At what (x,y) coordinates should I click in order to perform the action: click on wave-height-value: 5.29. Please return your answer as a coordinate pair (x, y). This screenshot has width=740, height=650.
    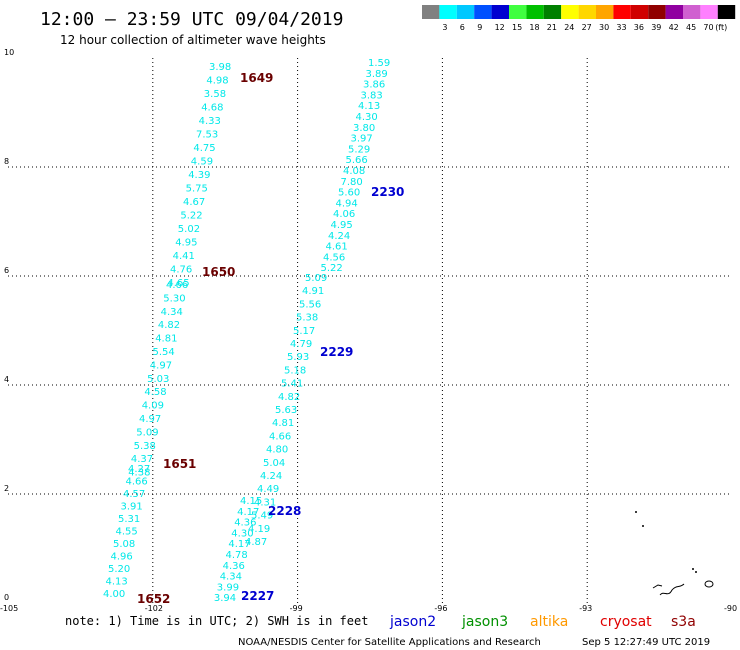
    Looking at the image, I should click on (359, 149).